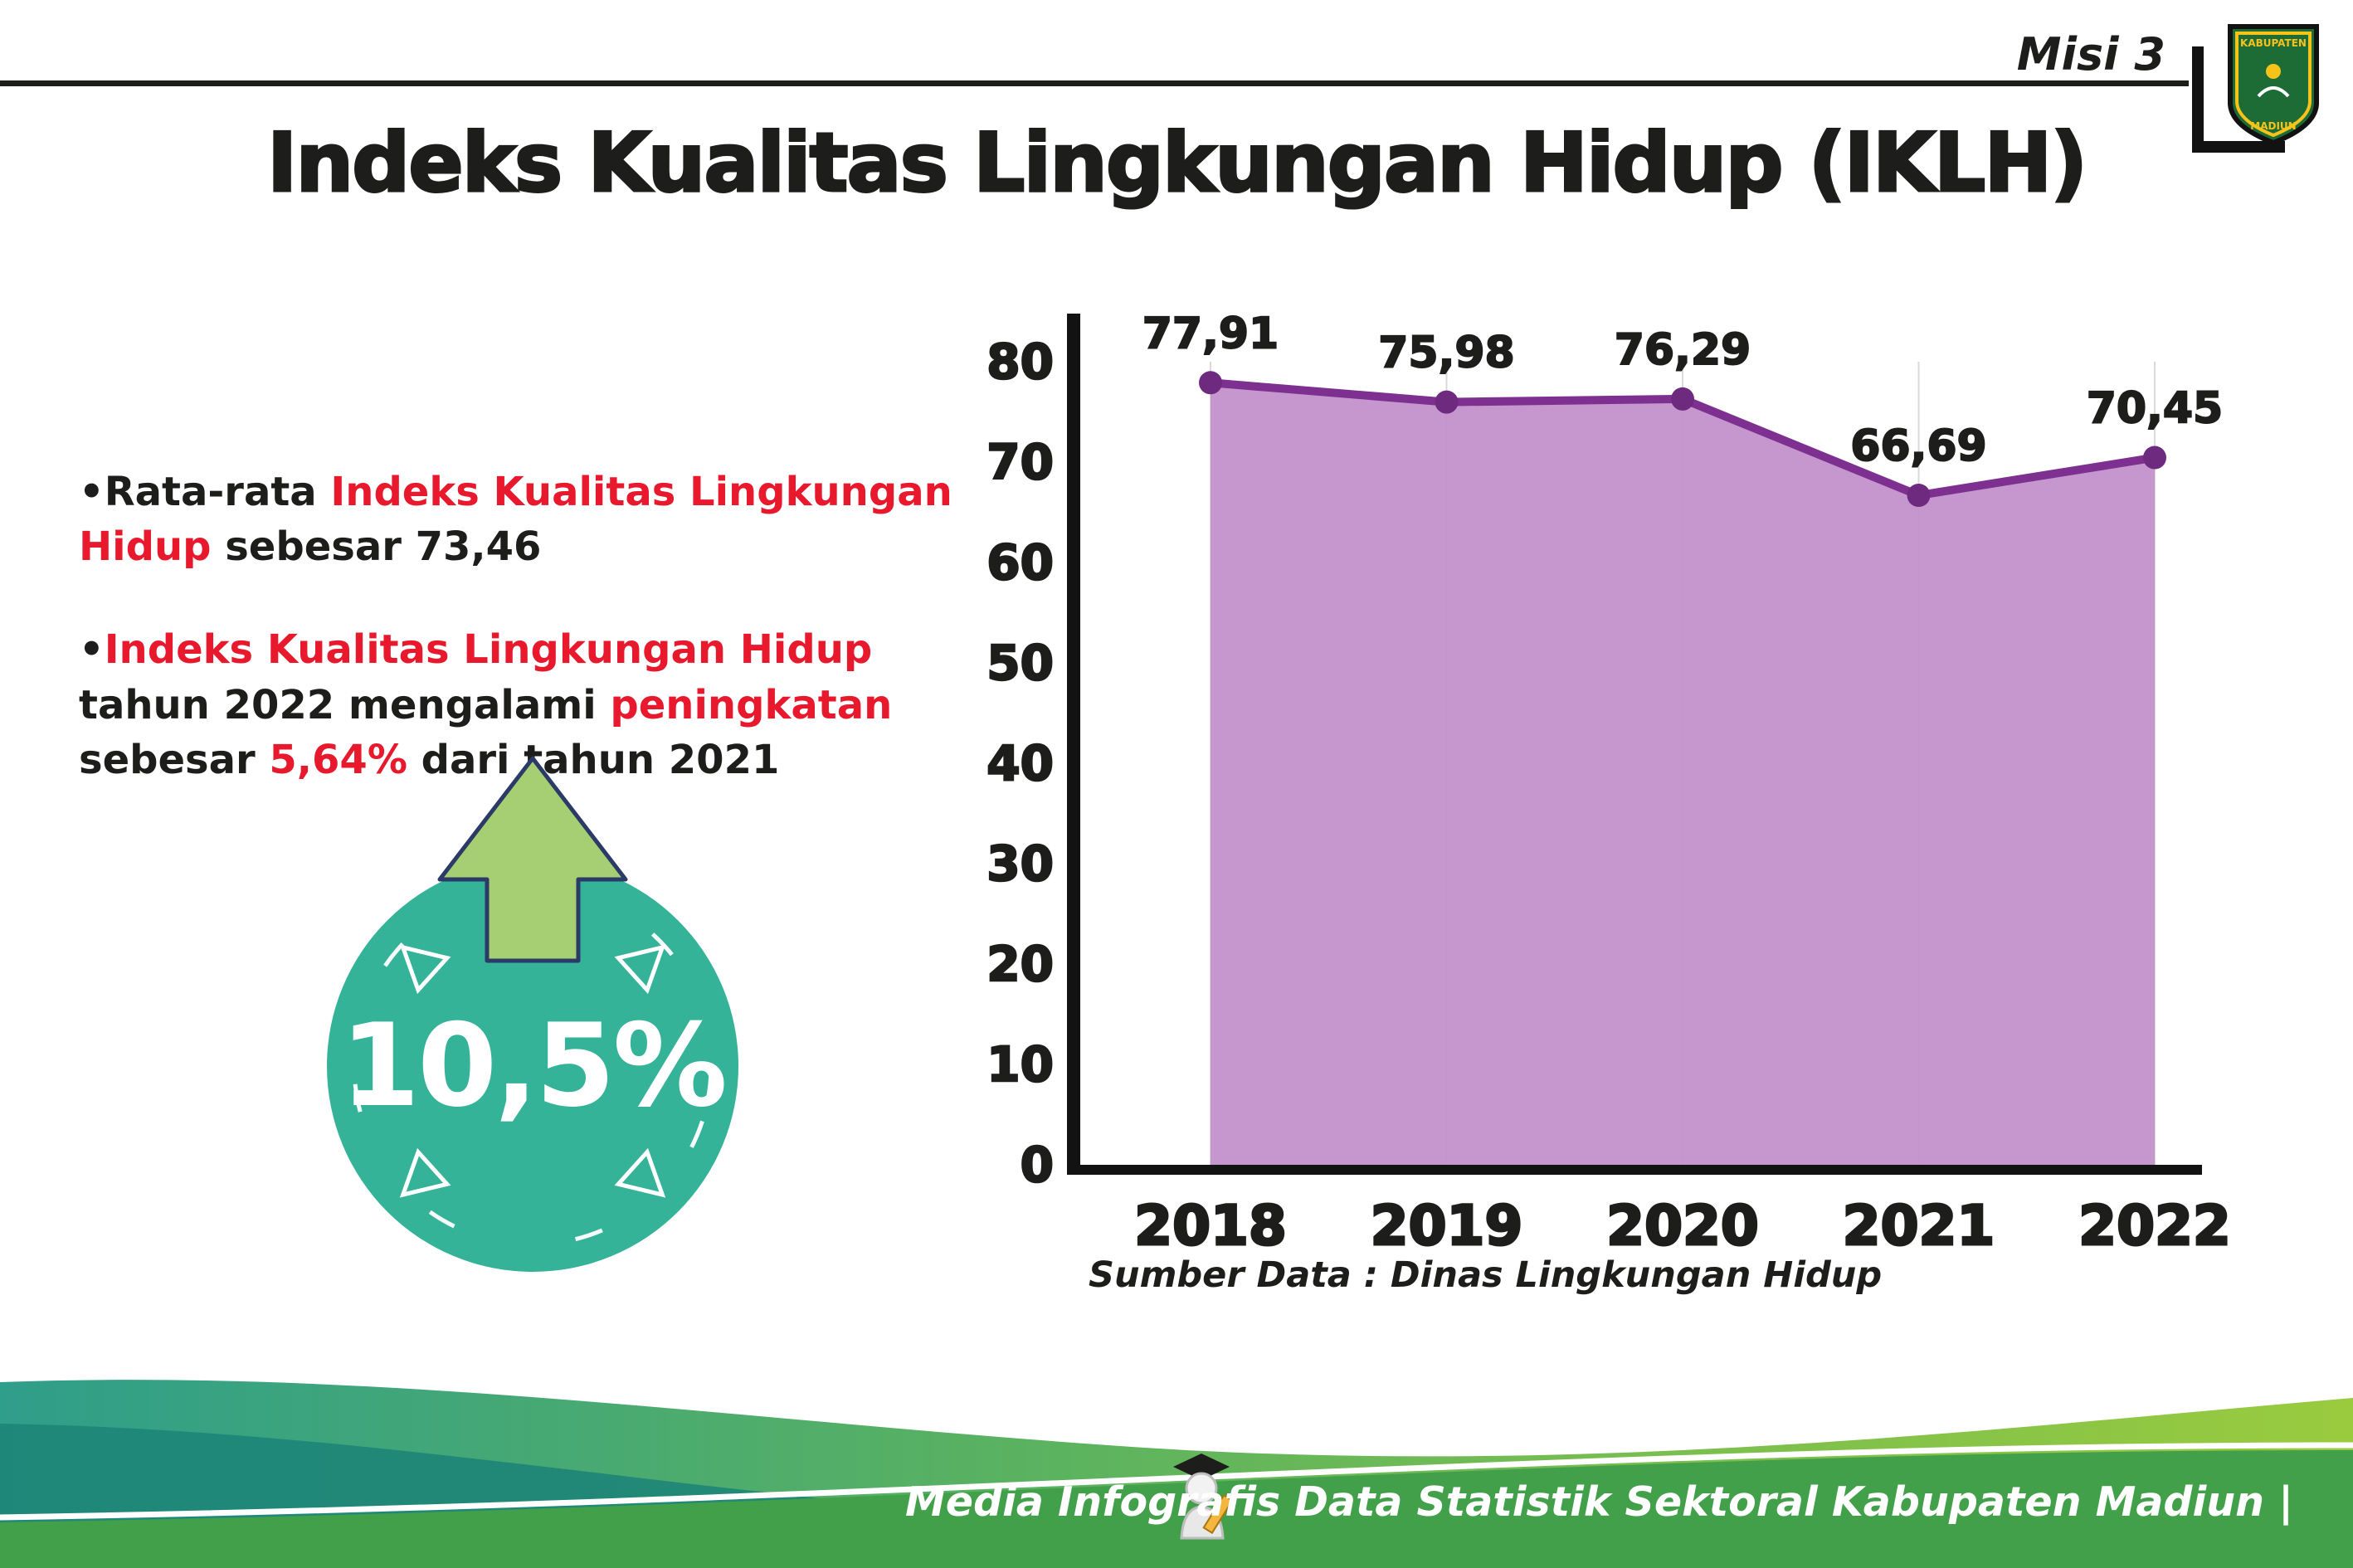  I want to click on pencil-icon, so click(1218, 1514).